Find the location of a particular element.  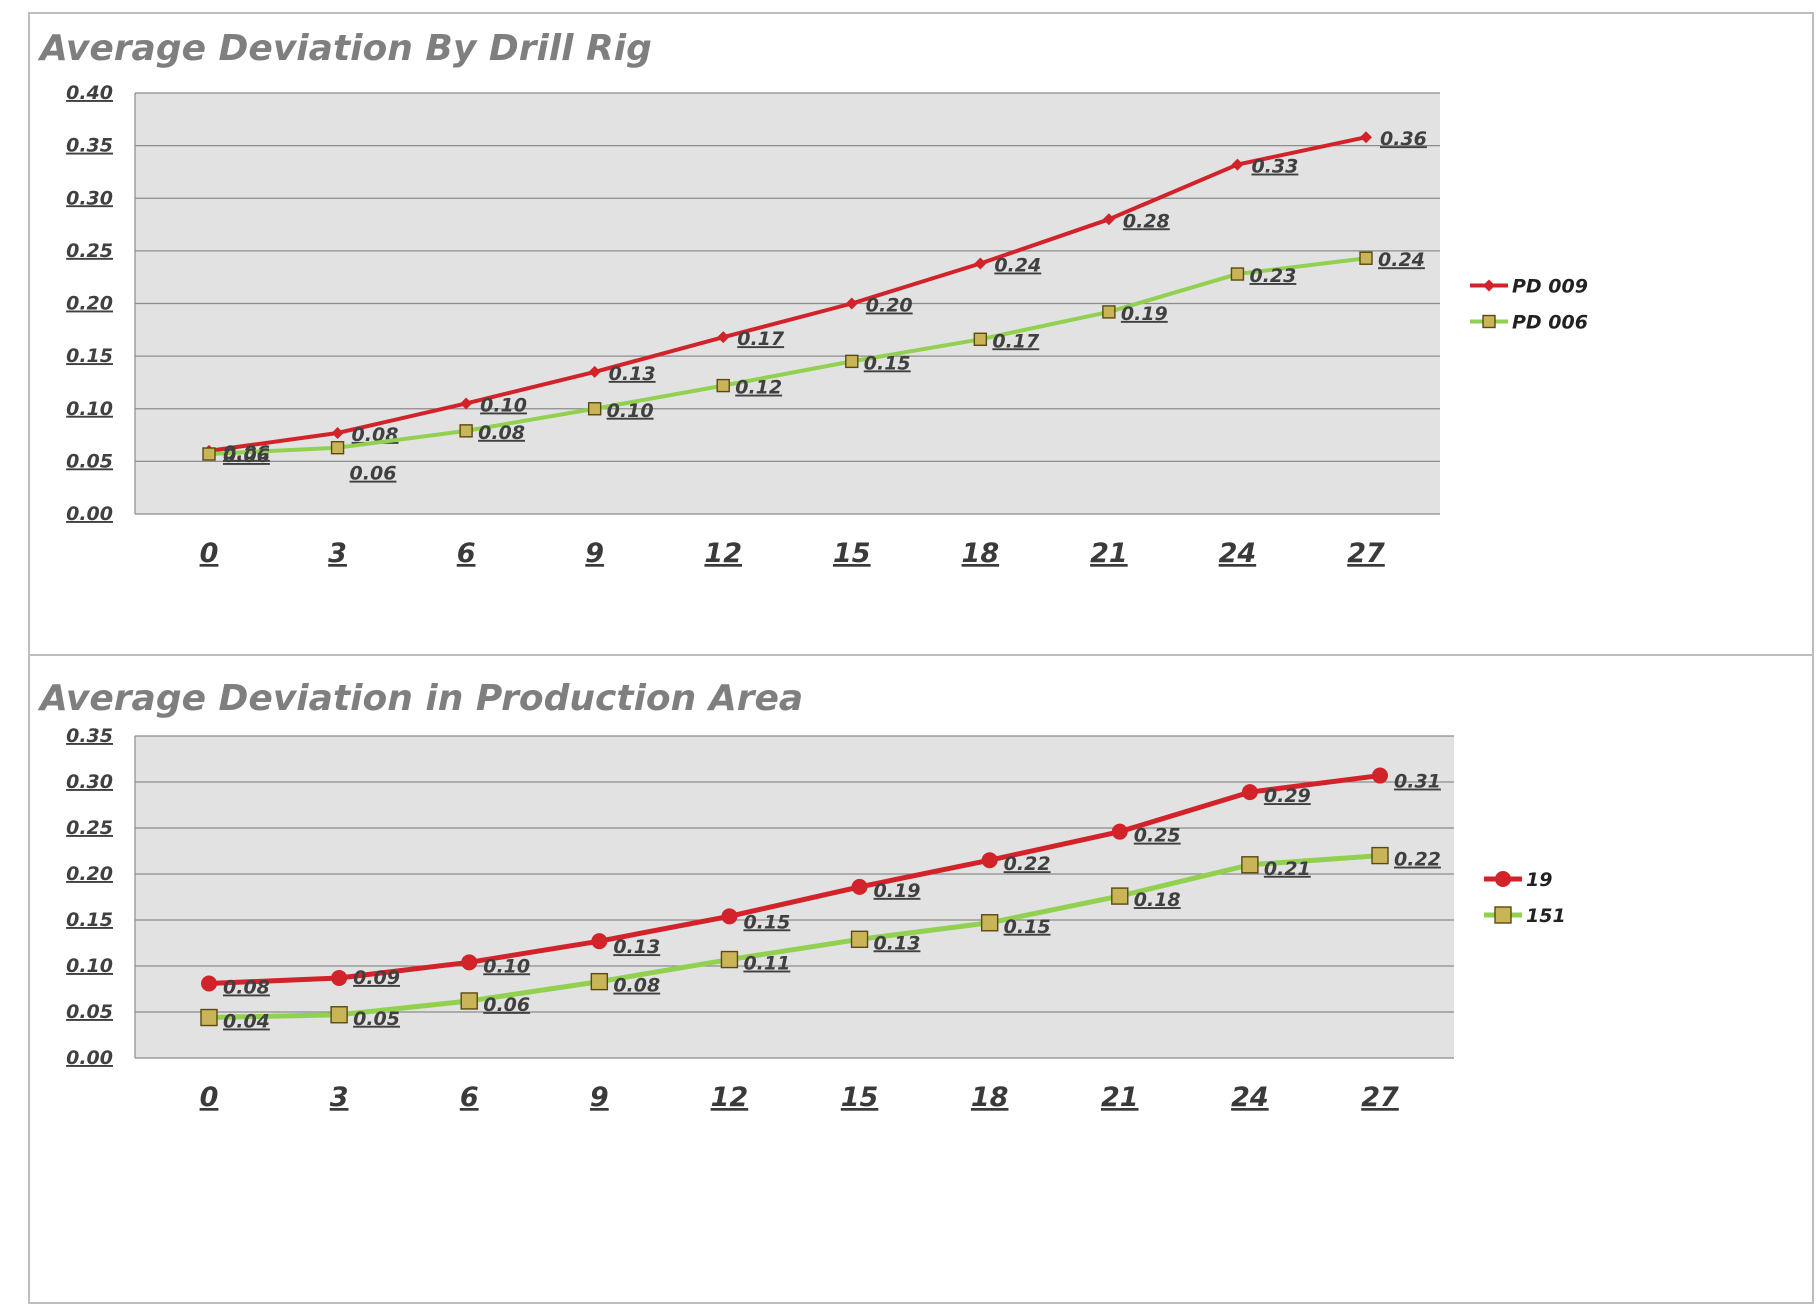

y-tick-label: 0.15 is located at coordinates (89, 356).